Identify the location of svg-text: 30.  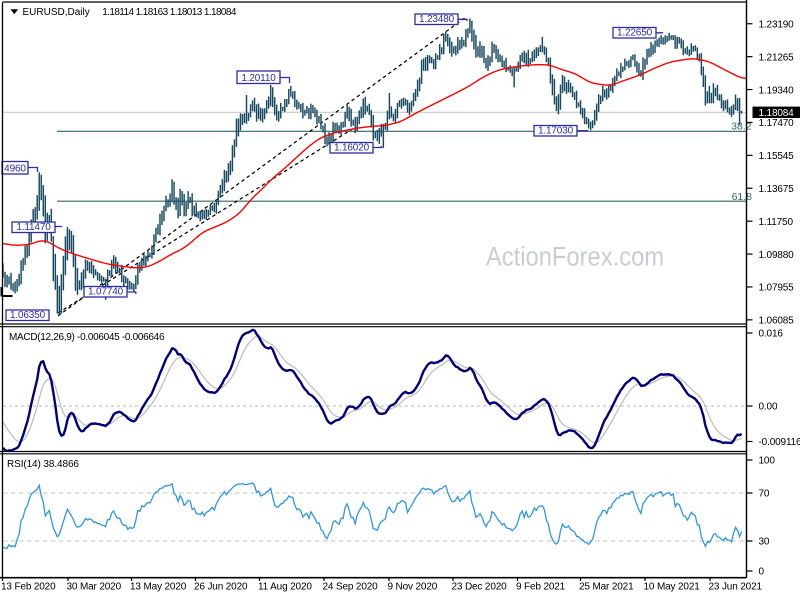
(764, 542).